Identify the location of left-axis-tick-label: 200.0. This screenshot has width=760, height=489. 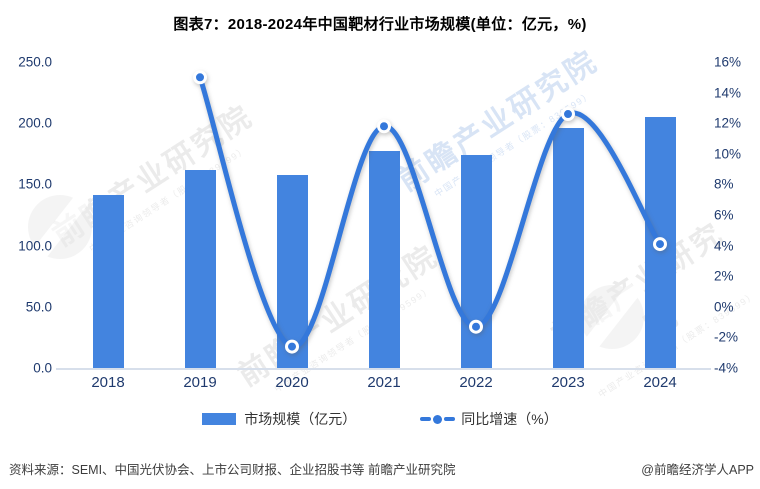
(35, 123).